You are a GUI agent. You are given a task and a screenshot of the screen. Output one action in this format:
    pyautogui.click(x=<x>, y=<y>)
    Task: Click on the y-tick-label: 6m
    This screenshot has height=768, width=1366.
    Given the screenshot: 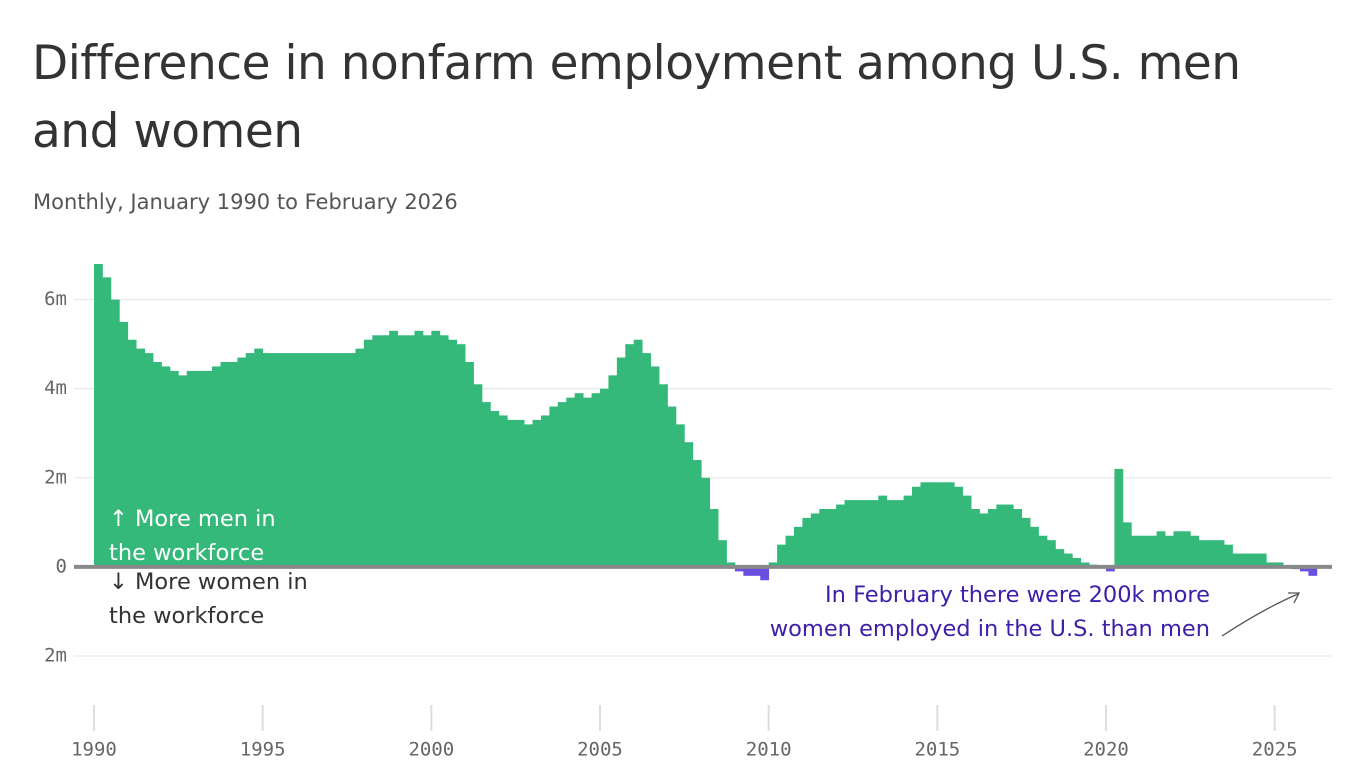 What is the action you would take?
    pyautogui.click(x=55, y=299)
    